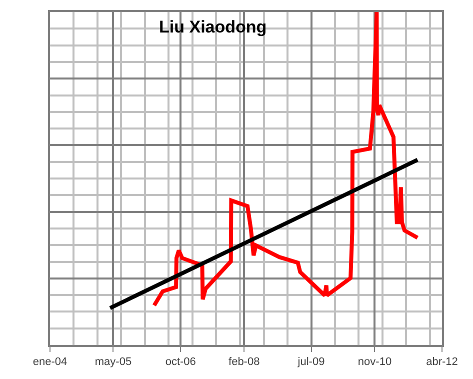  Describe the element at coordinates (375, 362) in the screenshot. I see `x-tick-label: nov-10` at that location.